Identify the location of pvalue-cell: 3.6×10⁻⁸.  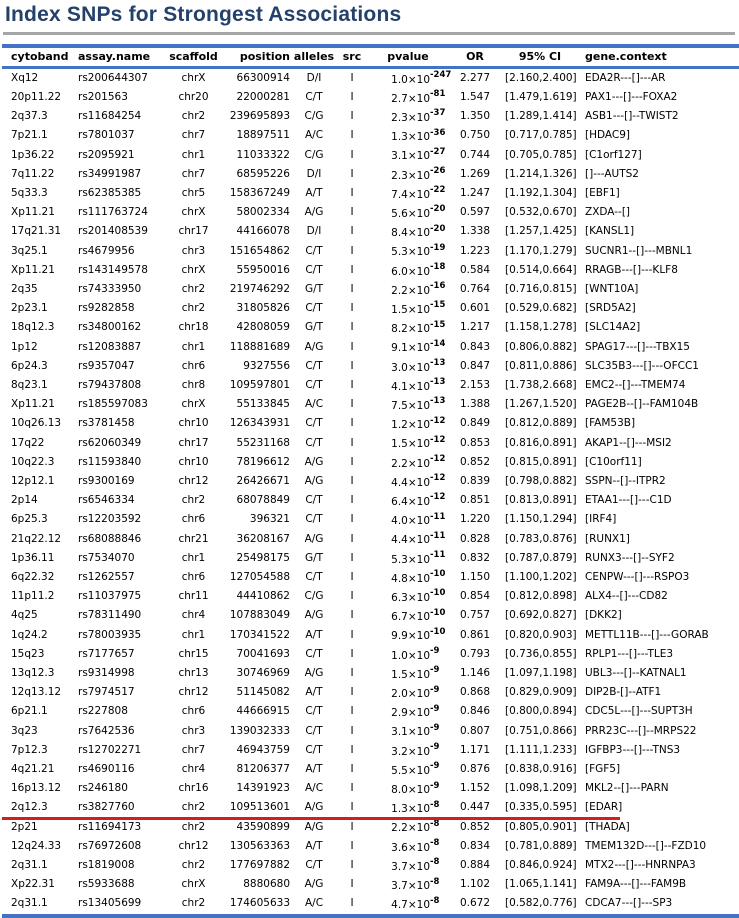
(415, 846).